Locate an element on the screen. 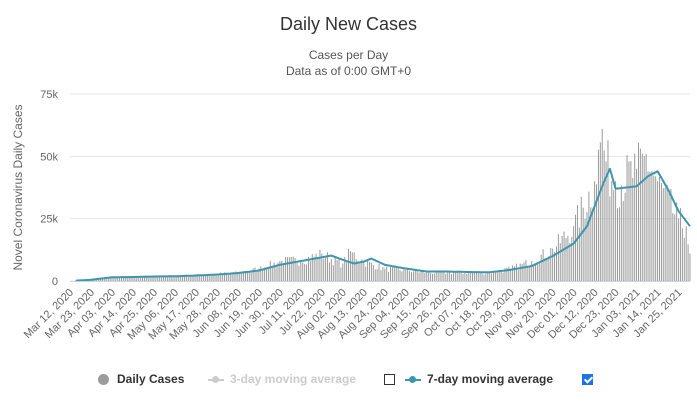 Image resolution: width=697 pixels, height=403 pixels. legend-item-daily-cases: Daily Cases is located at coordinates (141, 379).